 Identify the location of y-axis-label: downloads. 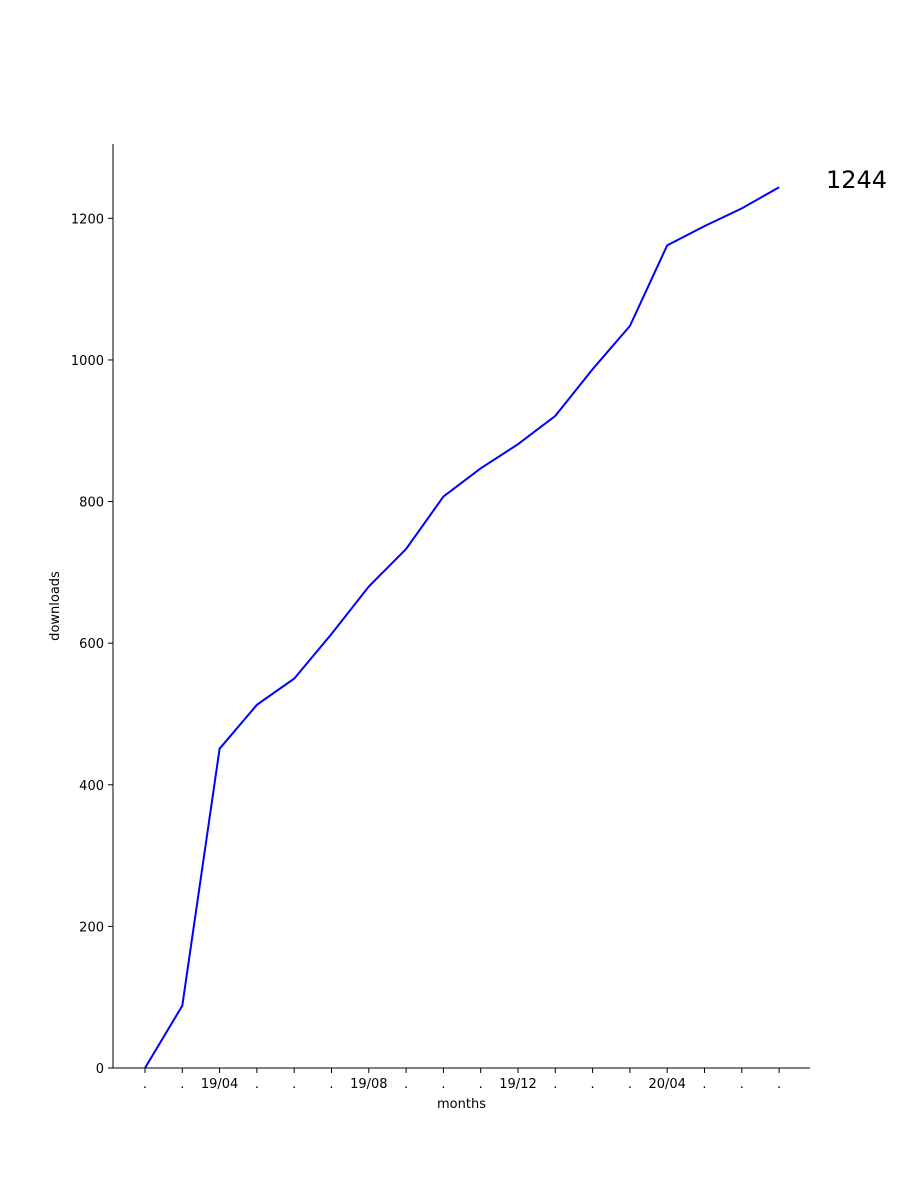
(55, 606).